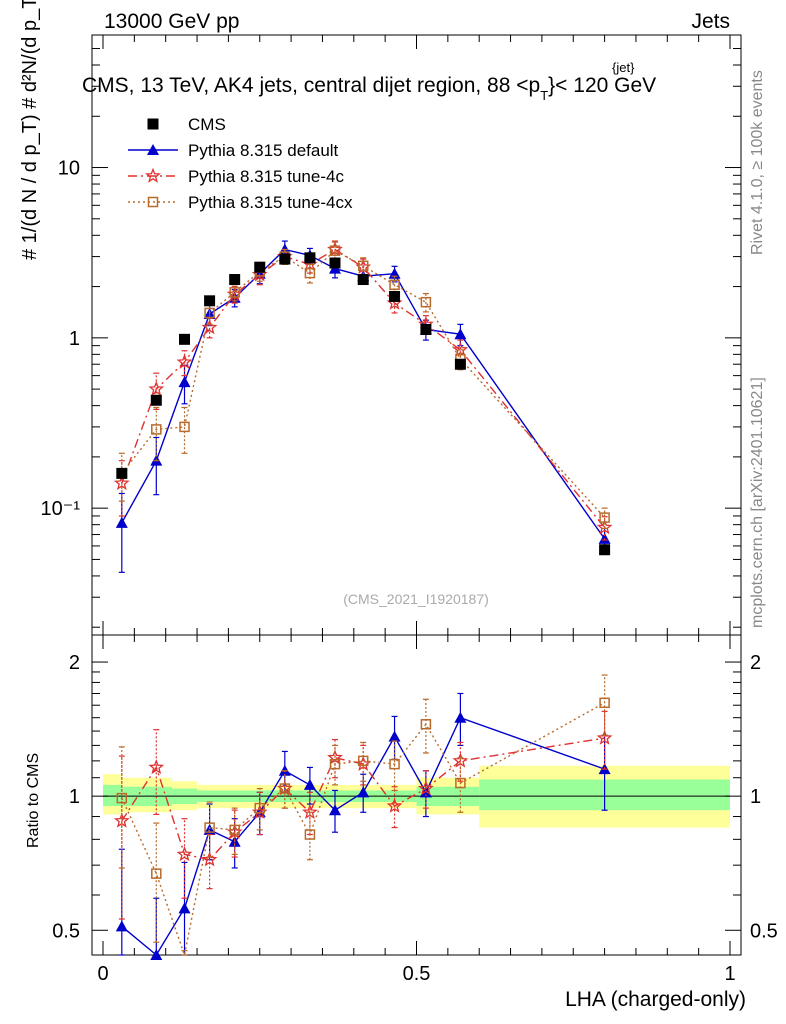 The image size is (786, 1024). I want to click on ratio-y-tick-label-right: 1, so click(755, 797).